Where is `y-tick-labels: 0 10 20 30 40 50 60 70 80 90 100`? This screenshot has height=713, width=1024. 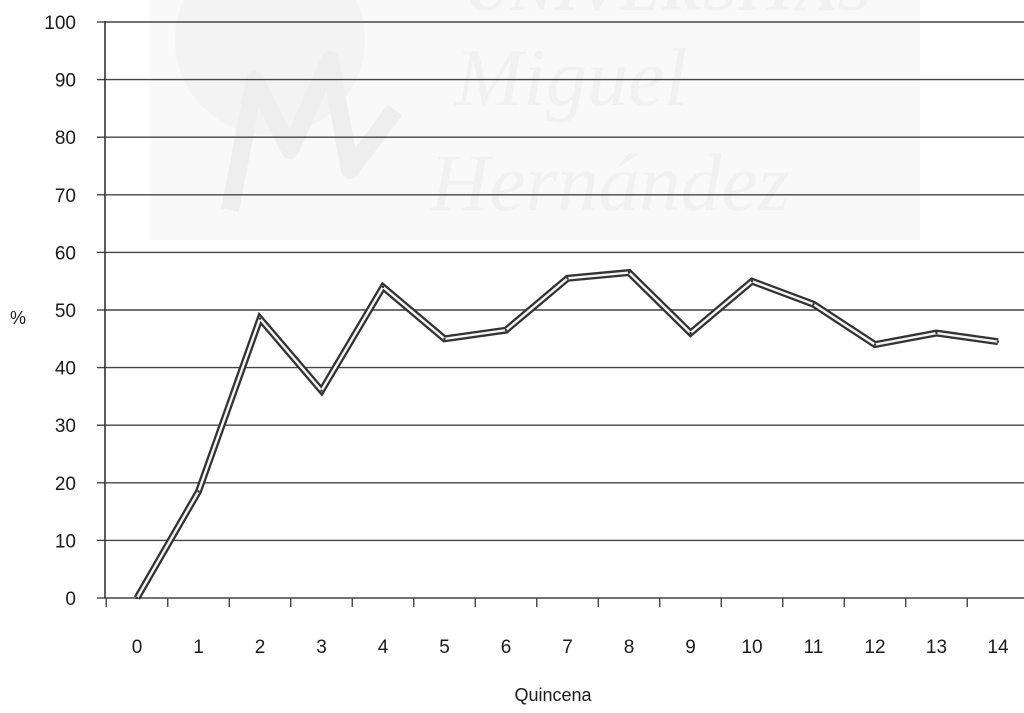
y-tick-labels: 0 10 20 30 40 50 60 70 80 90 100 is located at coordinates (60, 311).